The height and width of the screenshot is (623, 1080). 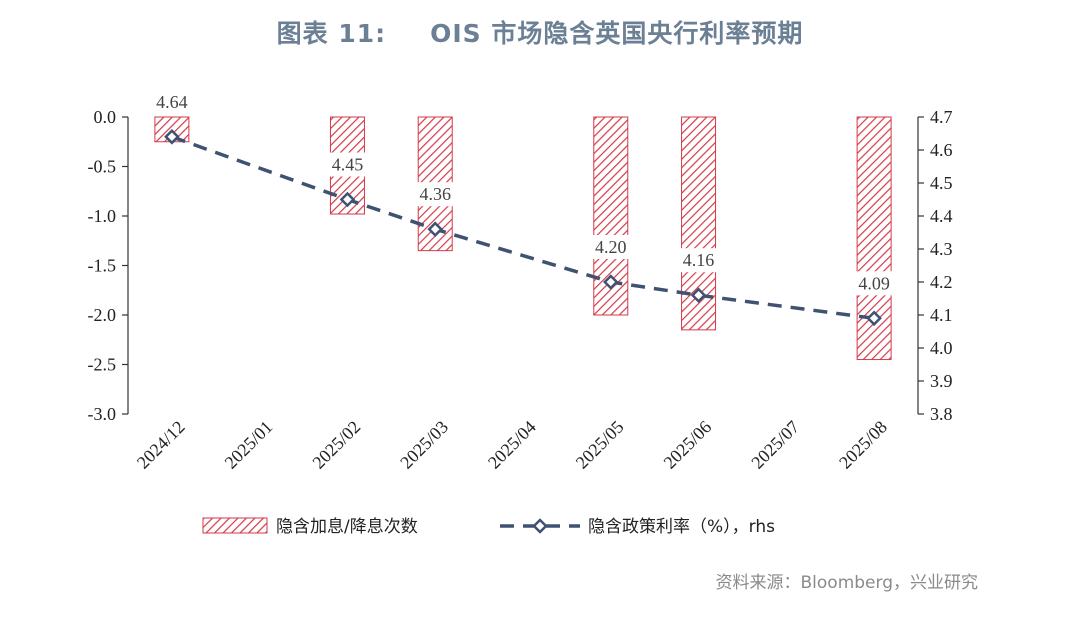 I want to click on left-tick-label: -2.5, so click(x=102, y=365).